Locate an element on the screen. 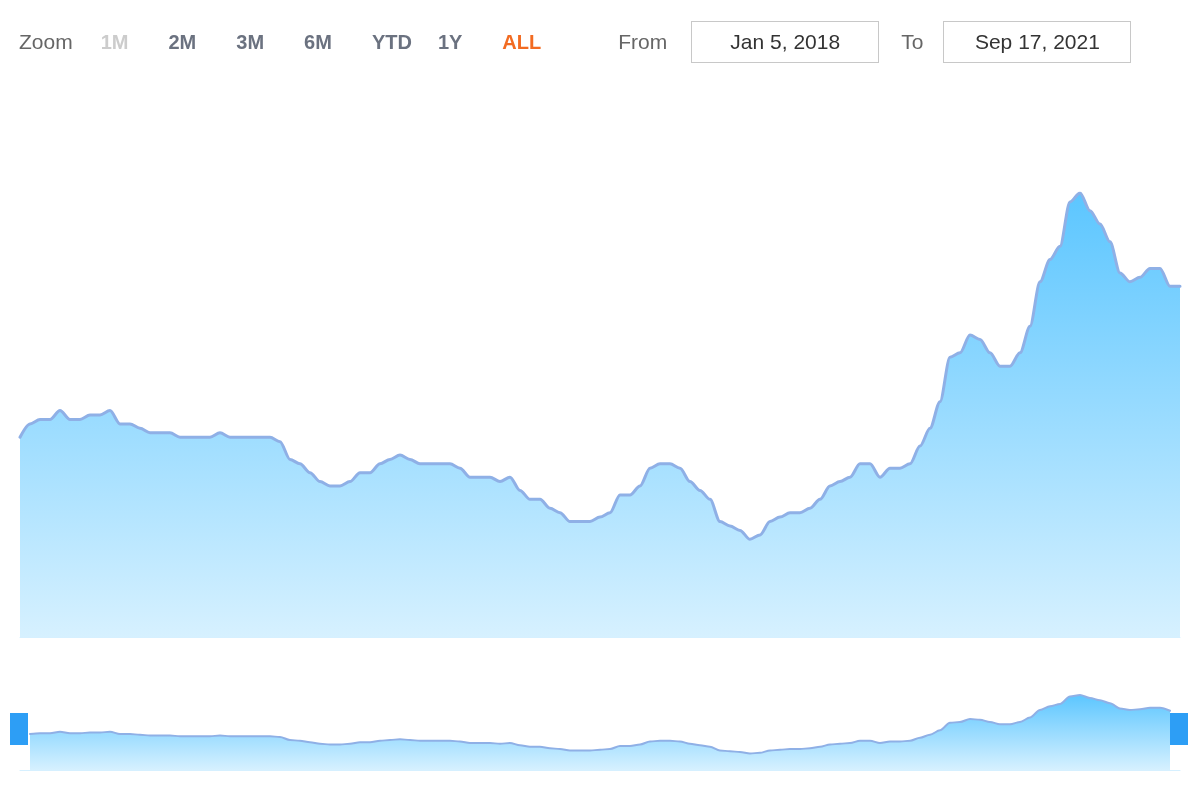 This screenshot has width=1200, height=800. text: To is located at coordinates (912, 42).